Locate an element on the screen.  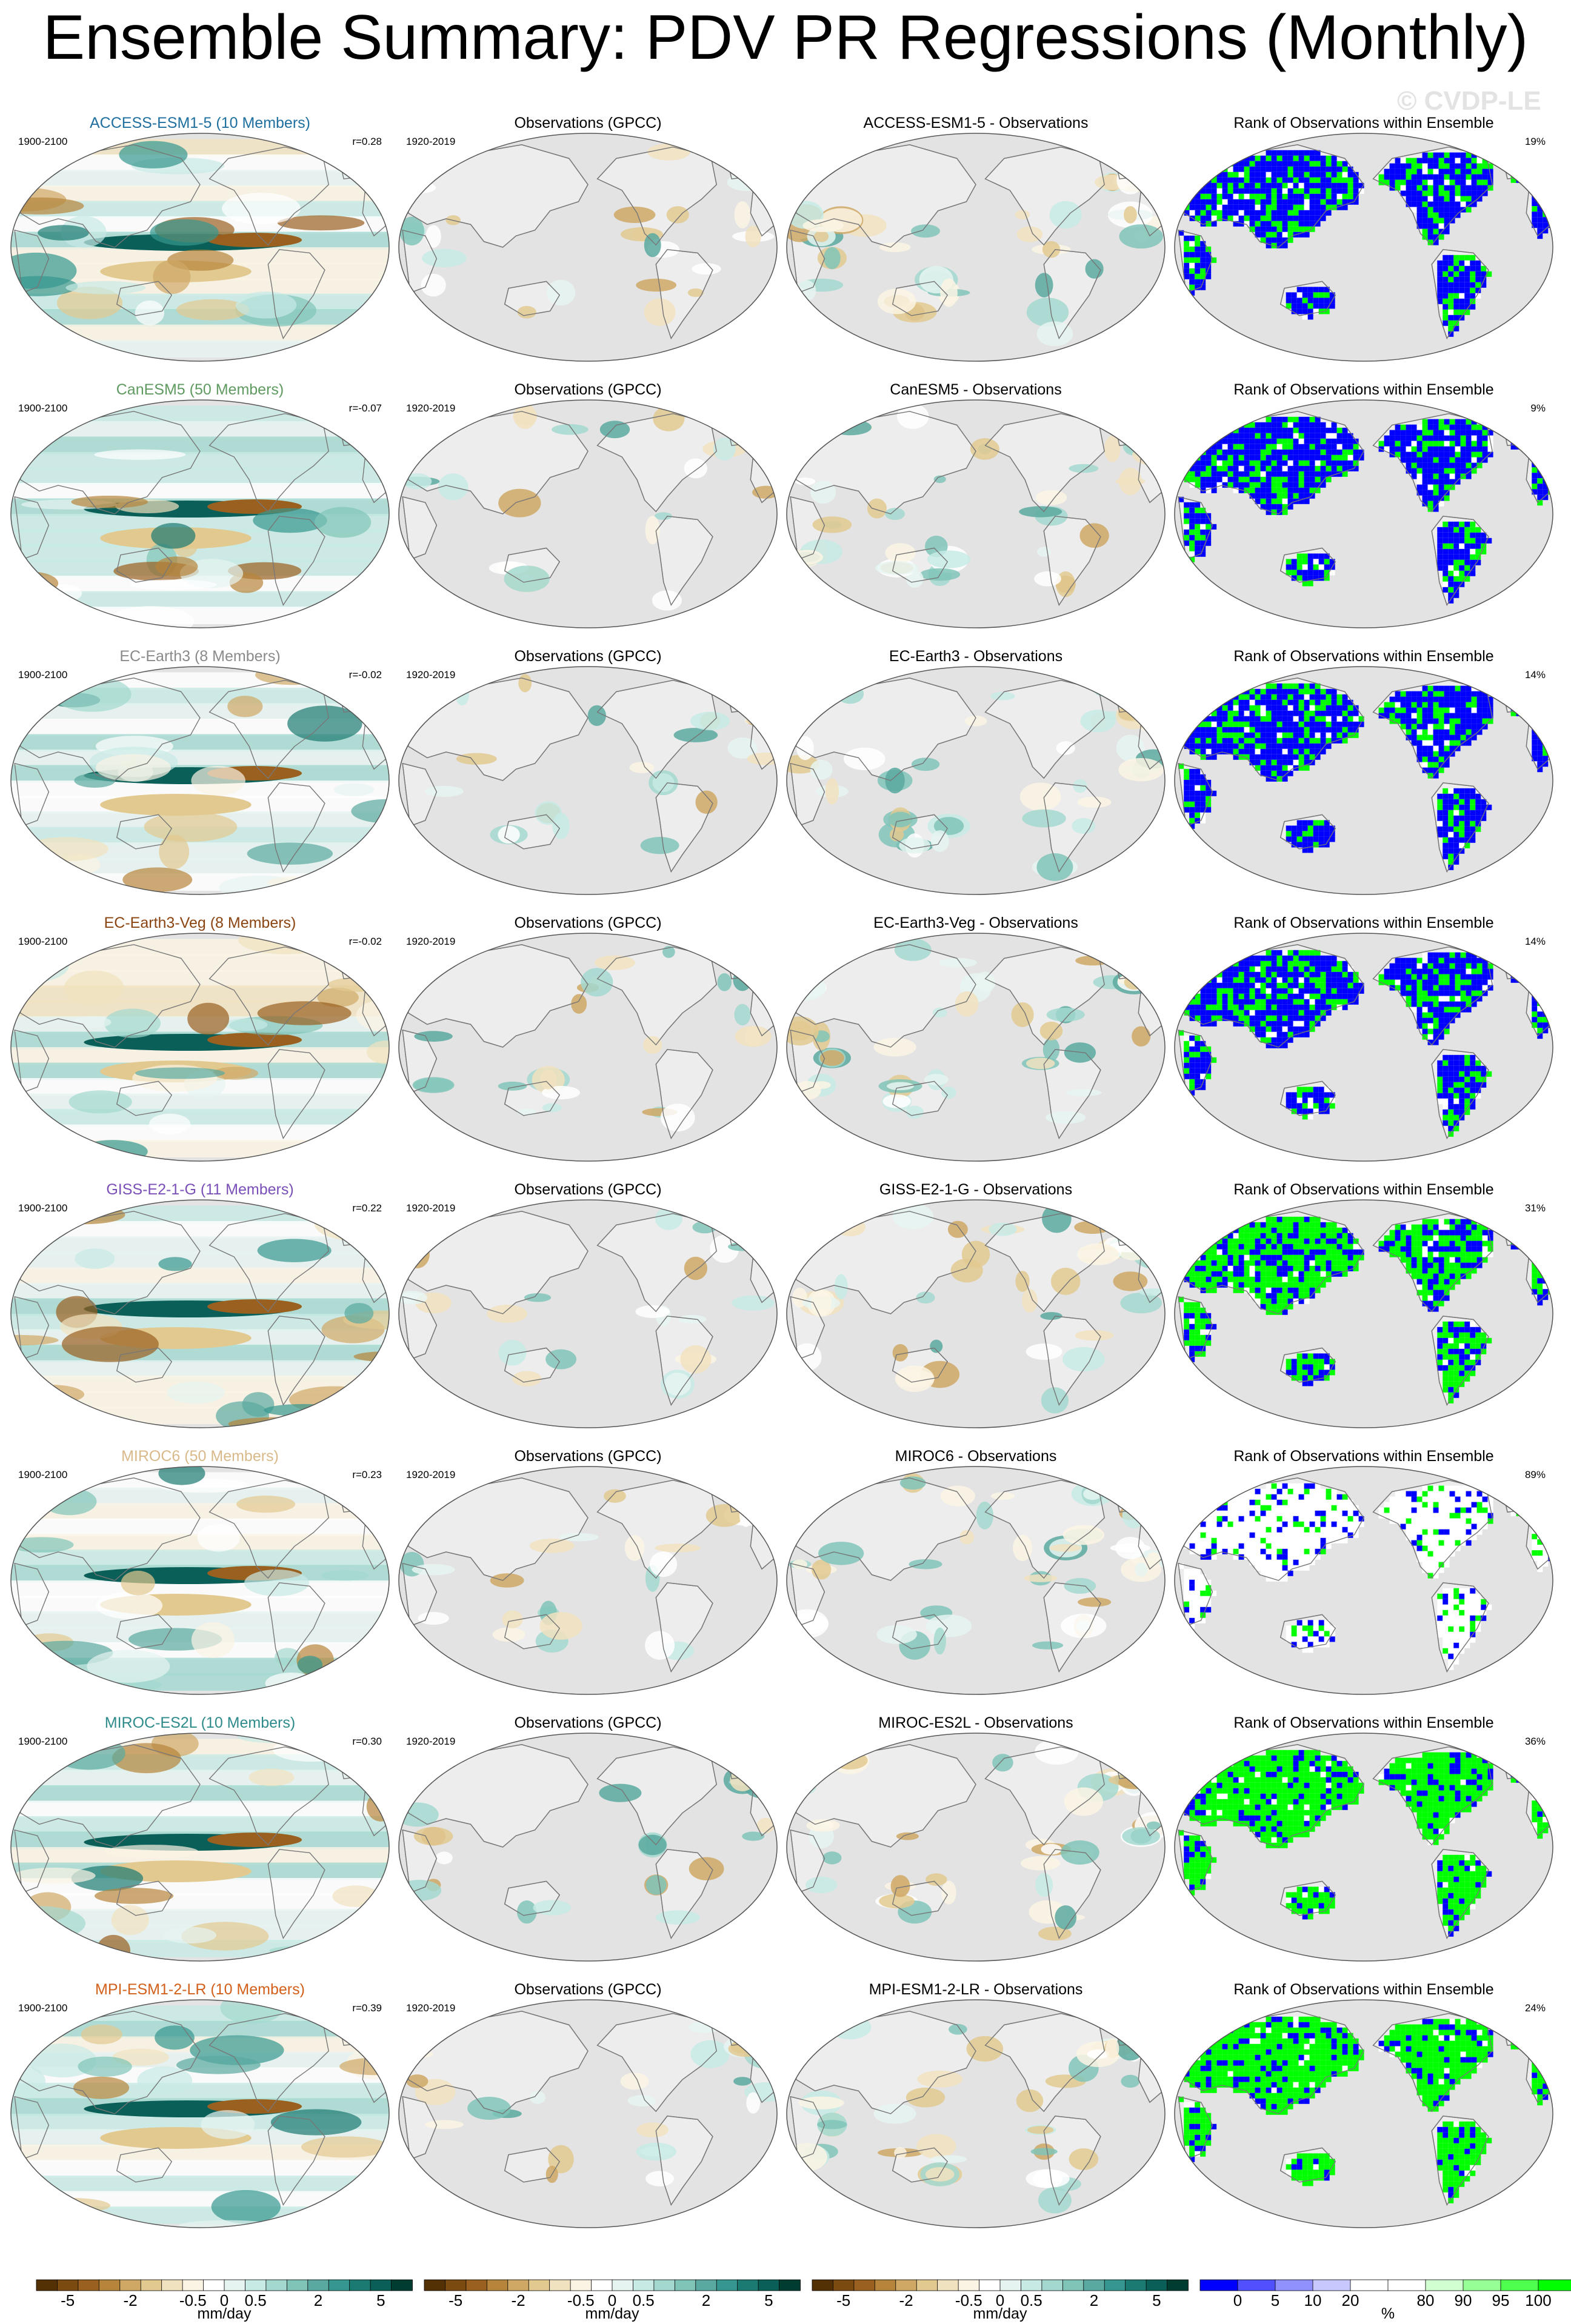
colorbar-tick: -0.5 is located at coordinates (969, 2300).